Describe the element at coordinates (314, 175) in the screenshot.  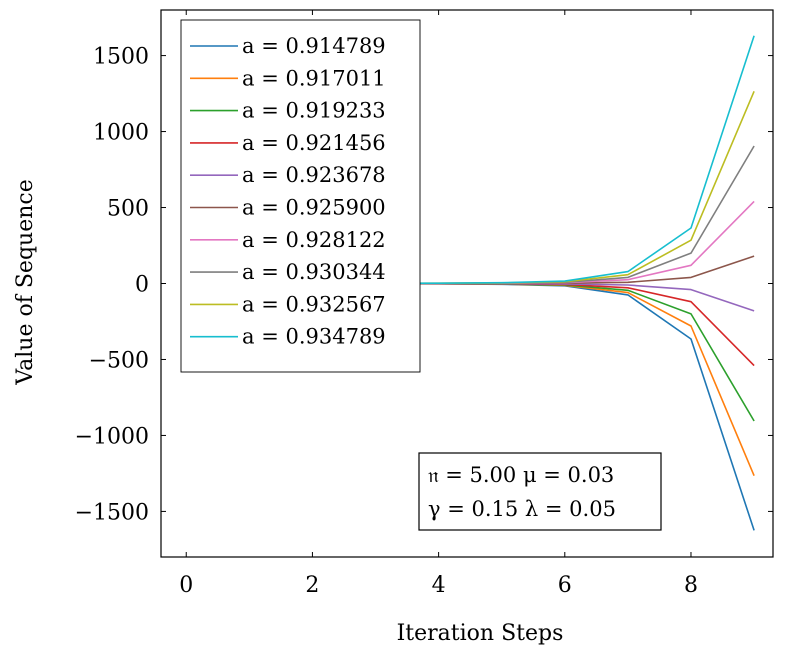
I see `legend-label: a = 0.923678` at that location.